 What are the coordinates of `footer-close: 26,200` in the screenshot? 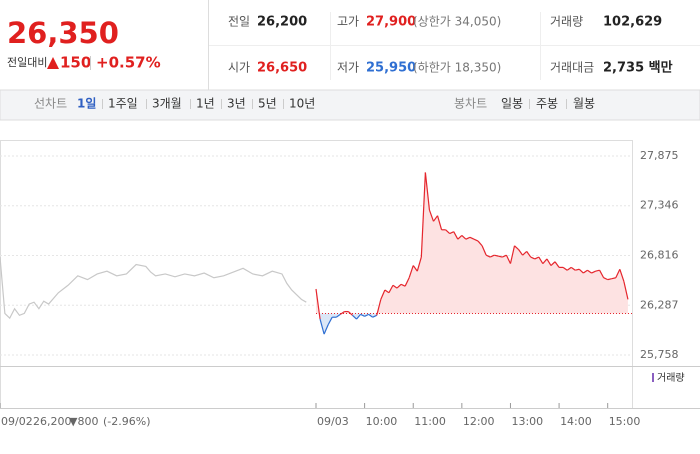 It's located at (52, 421).